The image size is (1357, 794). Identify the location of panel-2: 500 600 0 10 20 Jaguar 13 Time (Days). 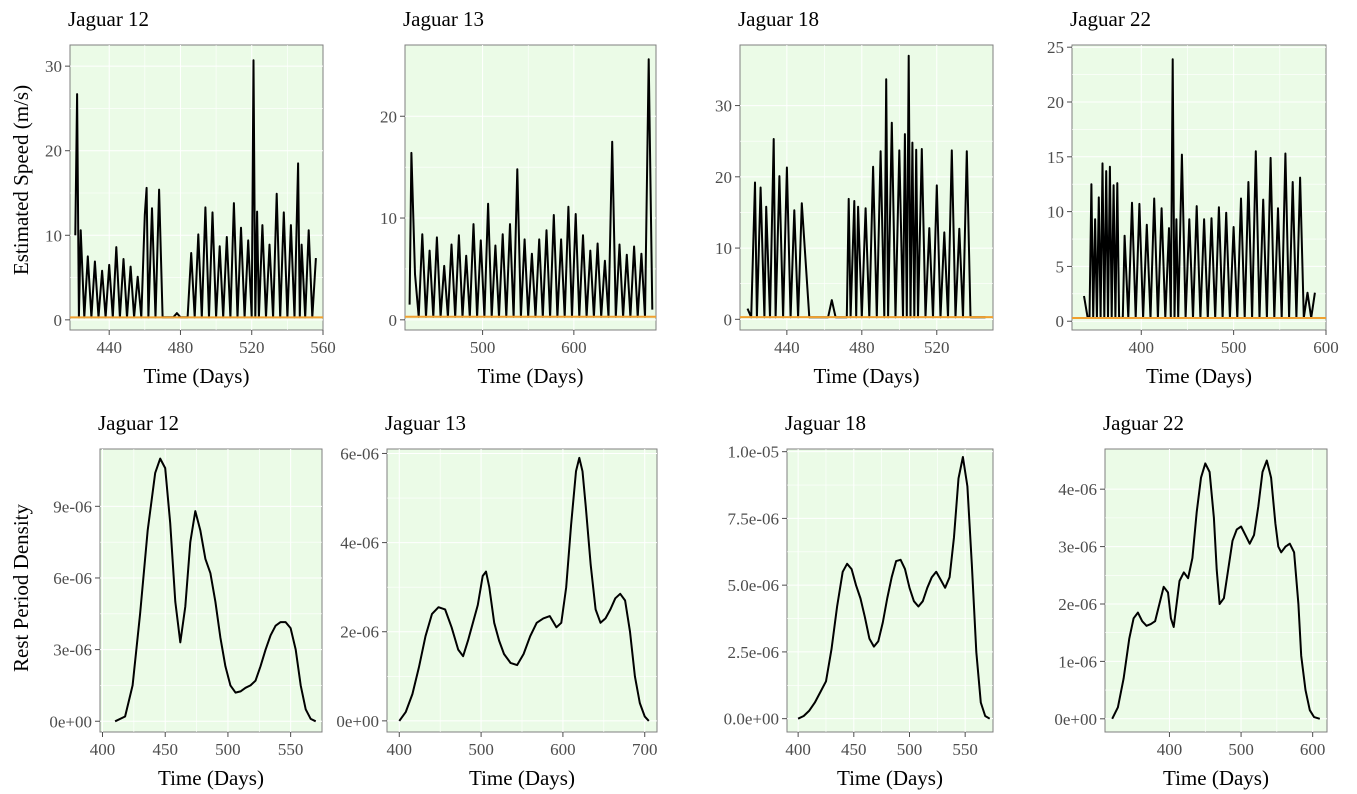
(518, 197).